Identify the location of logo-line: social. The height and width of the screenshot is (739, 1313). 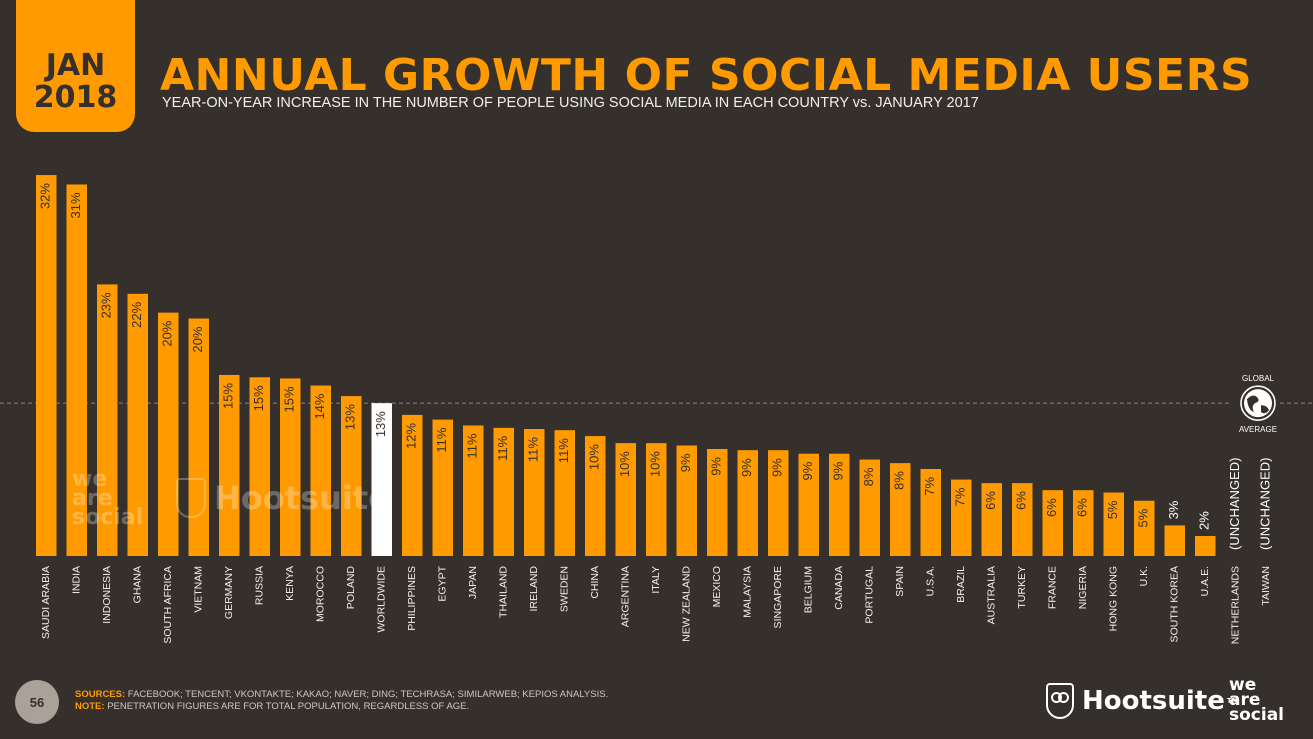
(1257, 715).